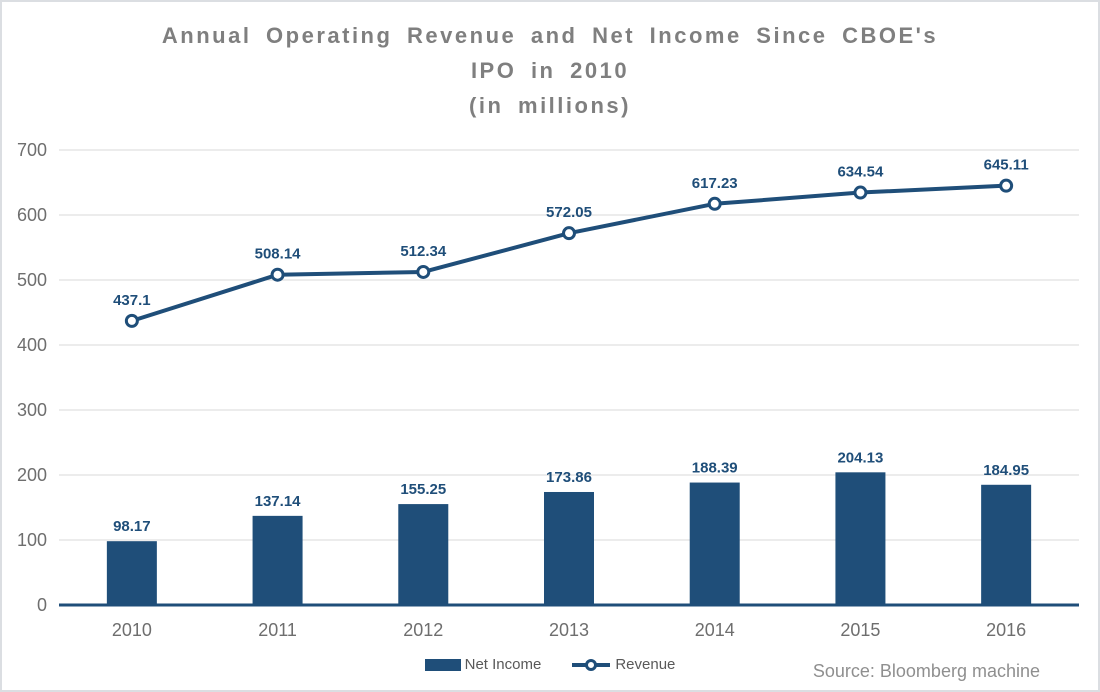  I want to click on y-tick-label-100: 100, so click(32, 540).